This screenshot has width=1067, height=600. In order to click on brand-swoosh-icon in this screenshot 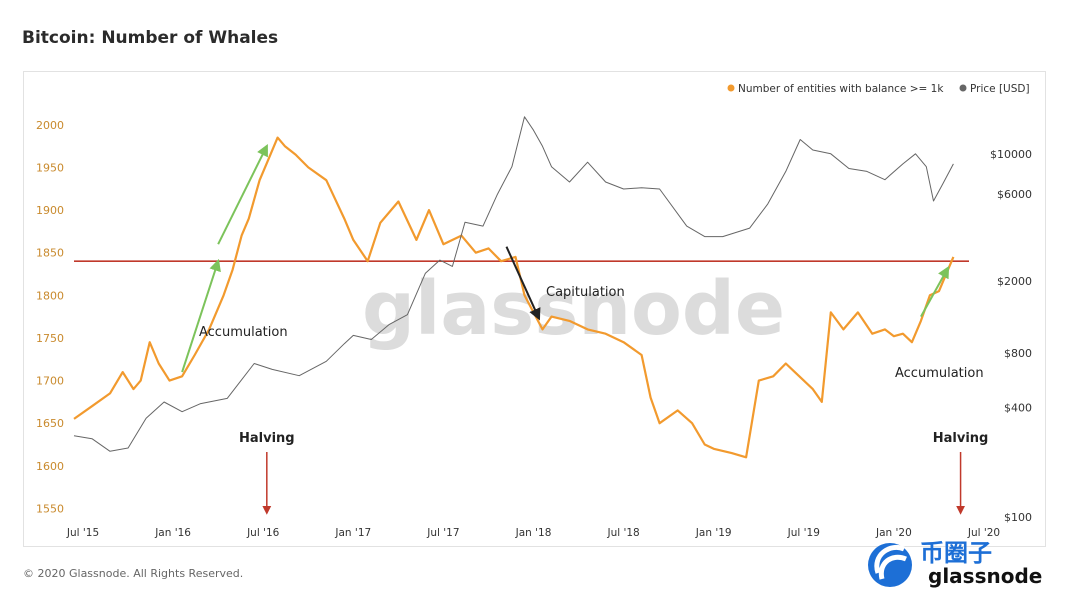, I will do `click(890, 562)`.